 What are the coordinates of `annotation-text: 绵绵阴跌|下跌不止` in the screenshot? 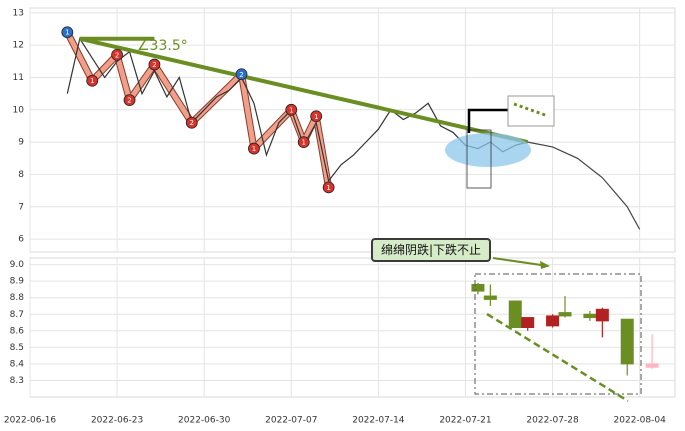 It's located at (431, 249).